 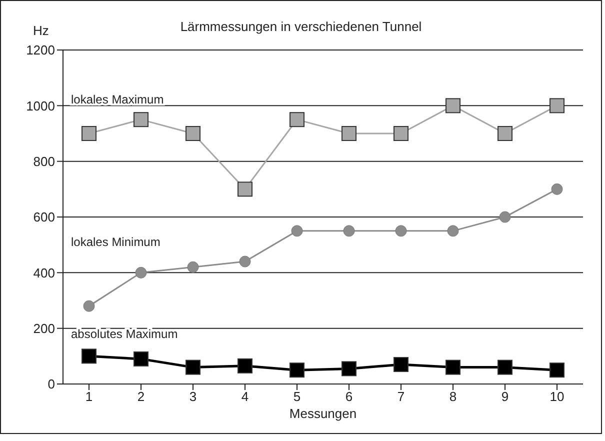 What do you see at coordinates (40, 50) in the screenshot?
I see `y-tick-label: 1200` at bounding box center [40, 50].